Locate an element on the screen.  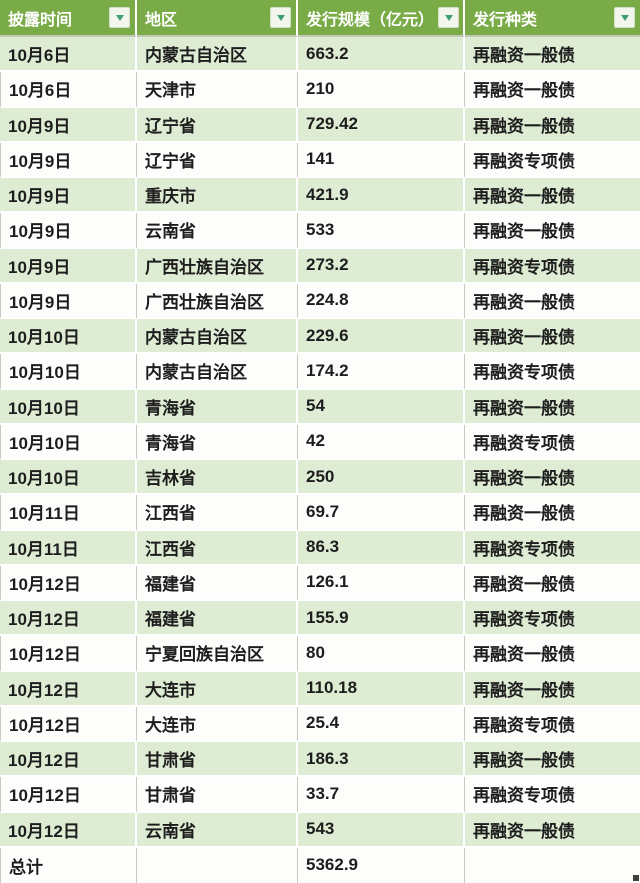
cell-scale: 663.2 is located at coordinates (381, 55).